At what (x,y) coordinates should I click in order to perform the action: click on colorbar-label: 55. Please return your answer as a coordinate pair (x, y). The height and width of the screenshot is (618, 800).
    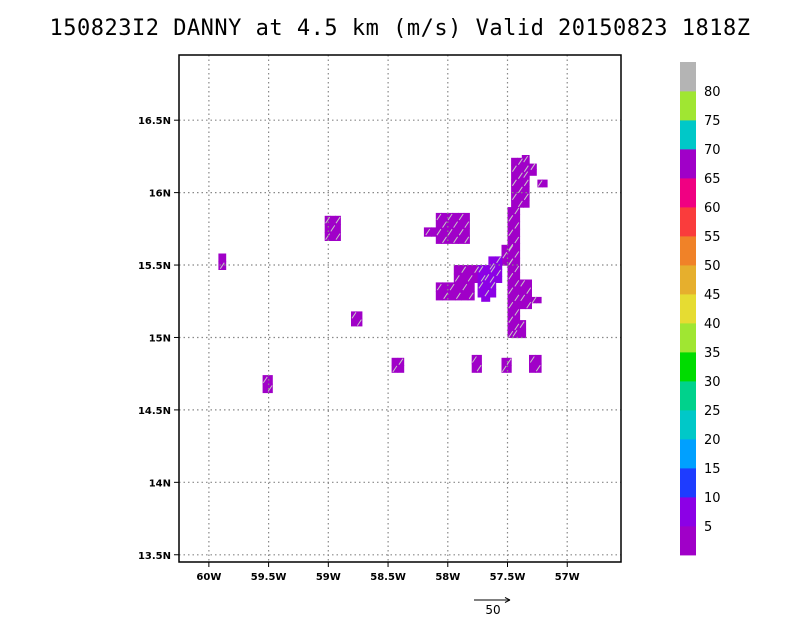
    Looking at the image, I should click on (712, 237).